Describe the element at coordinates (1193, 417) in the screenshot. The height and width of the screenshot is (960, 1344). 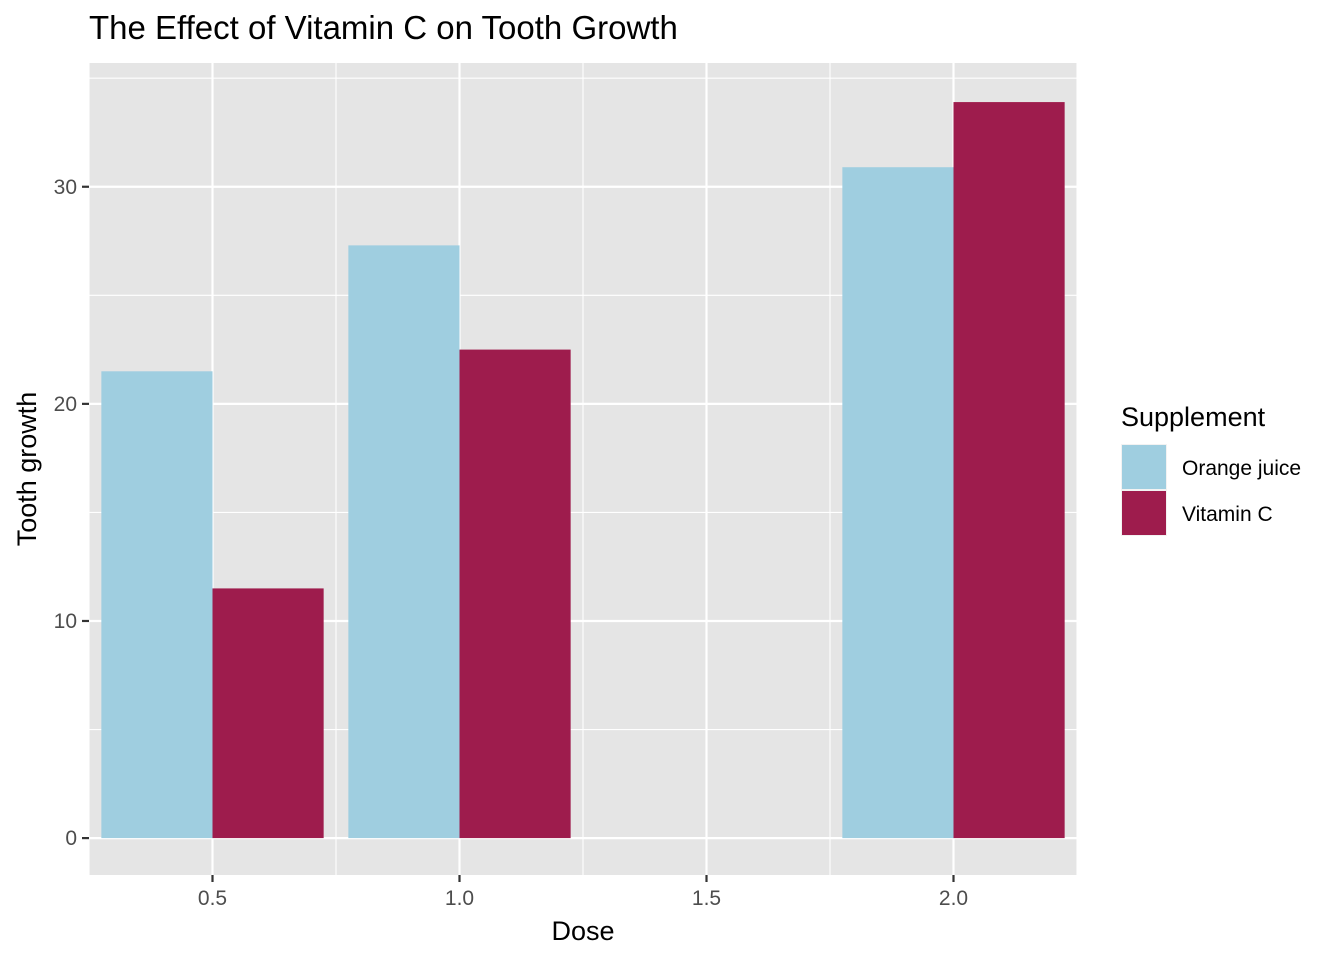
I see `legend-title: Supplement` at that location.